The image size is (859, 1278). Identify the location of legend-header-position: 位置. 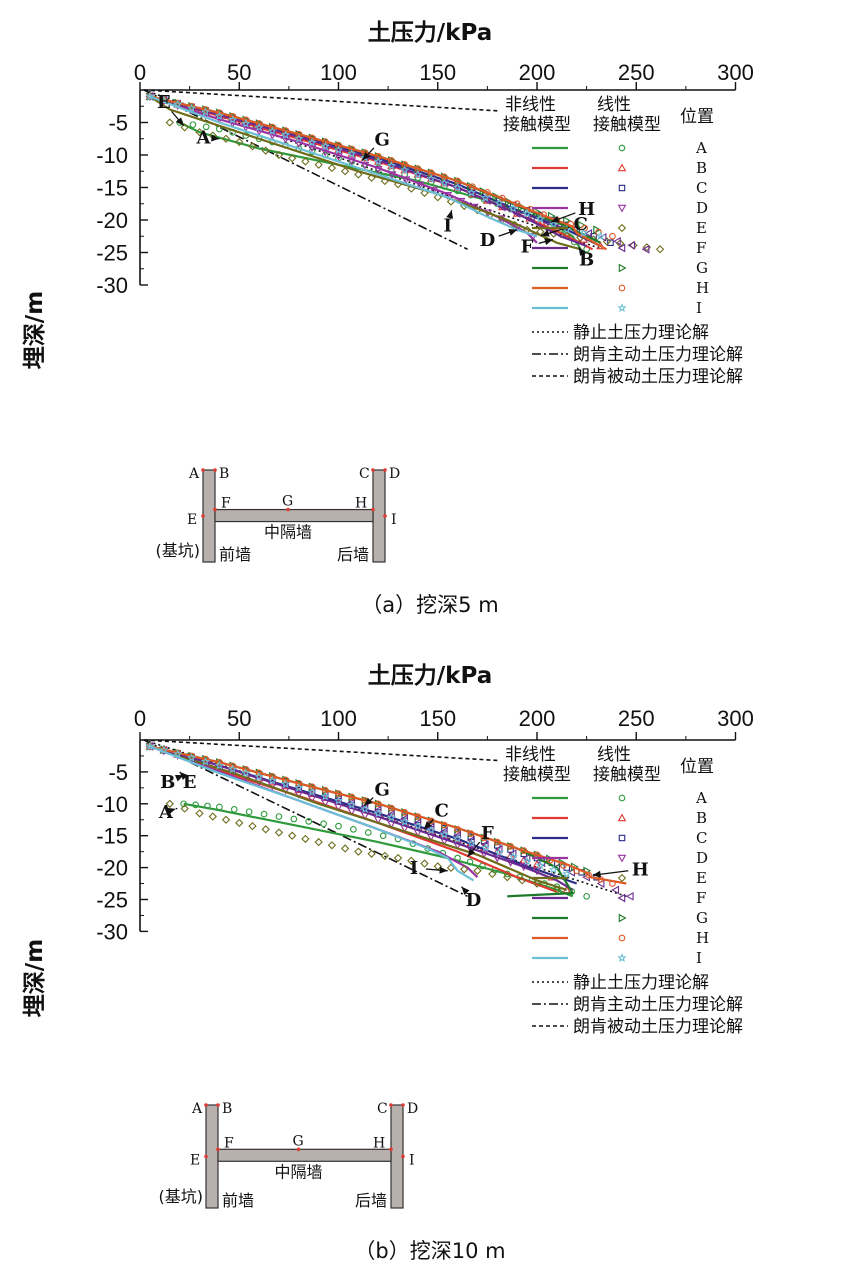
(697, 117).